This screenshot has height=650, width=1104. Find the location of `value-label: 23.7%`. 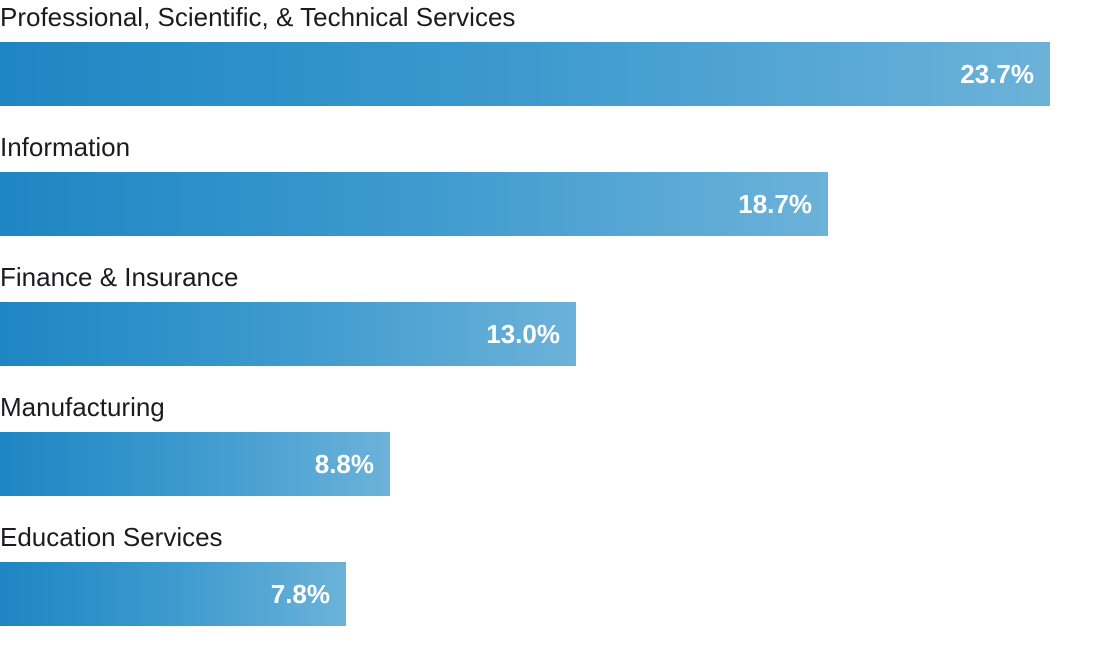

value-label: 23.7% is located at coordinates (997, 74).